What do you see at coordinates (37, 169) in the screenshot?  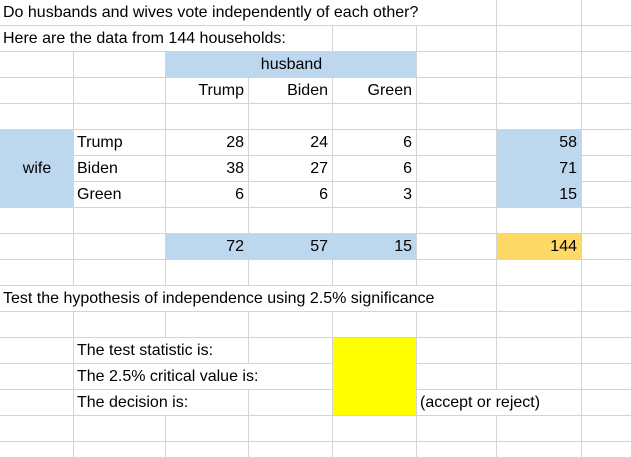 I see `wife-group-header-cell: wife` at bounding box center [37, 169].